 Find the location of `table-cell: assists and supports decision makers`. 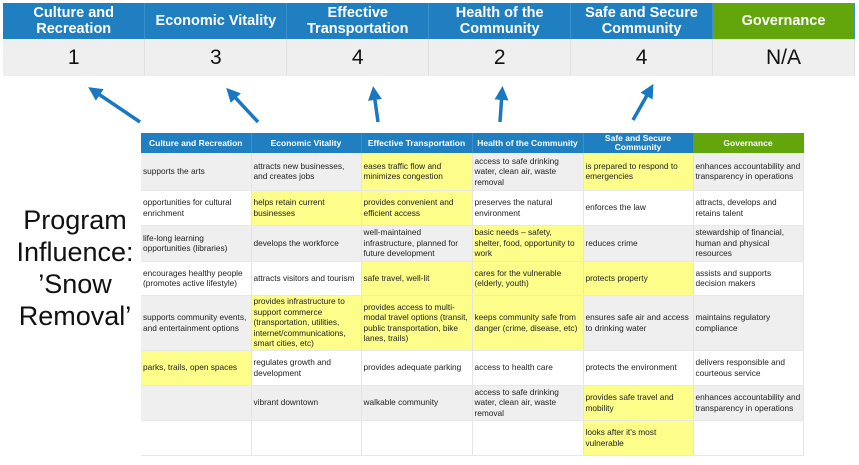

table-cell: assists and supports decision makers is located at coordinates (748, 278).